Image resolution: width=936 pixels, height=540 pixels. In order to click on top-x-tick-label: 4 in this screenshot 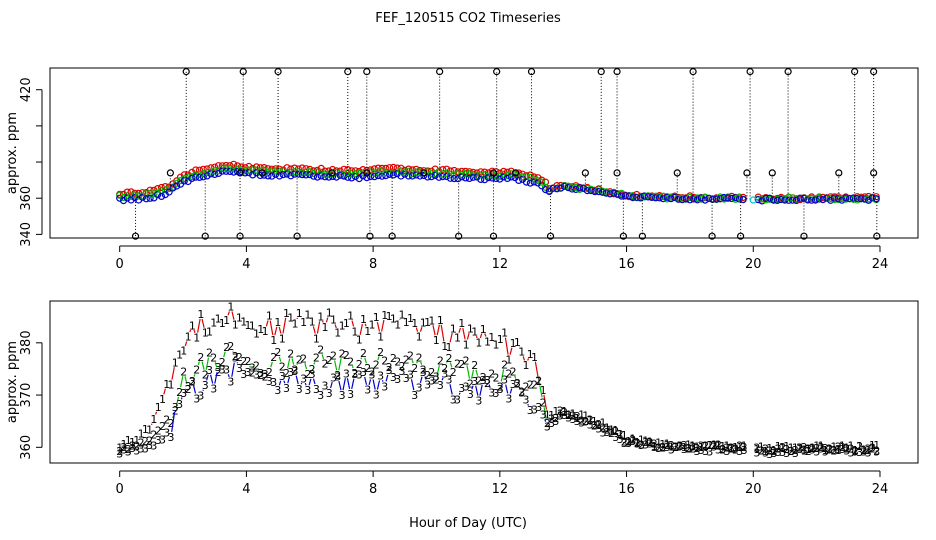, I will do `click(246, 264)`.